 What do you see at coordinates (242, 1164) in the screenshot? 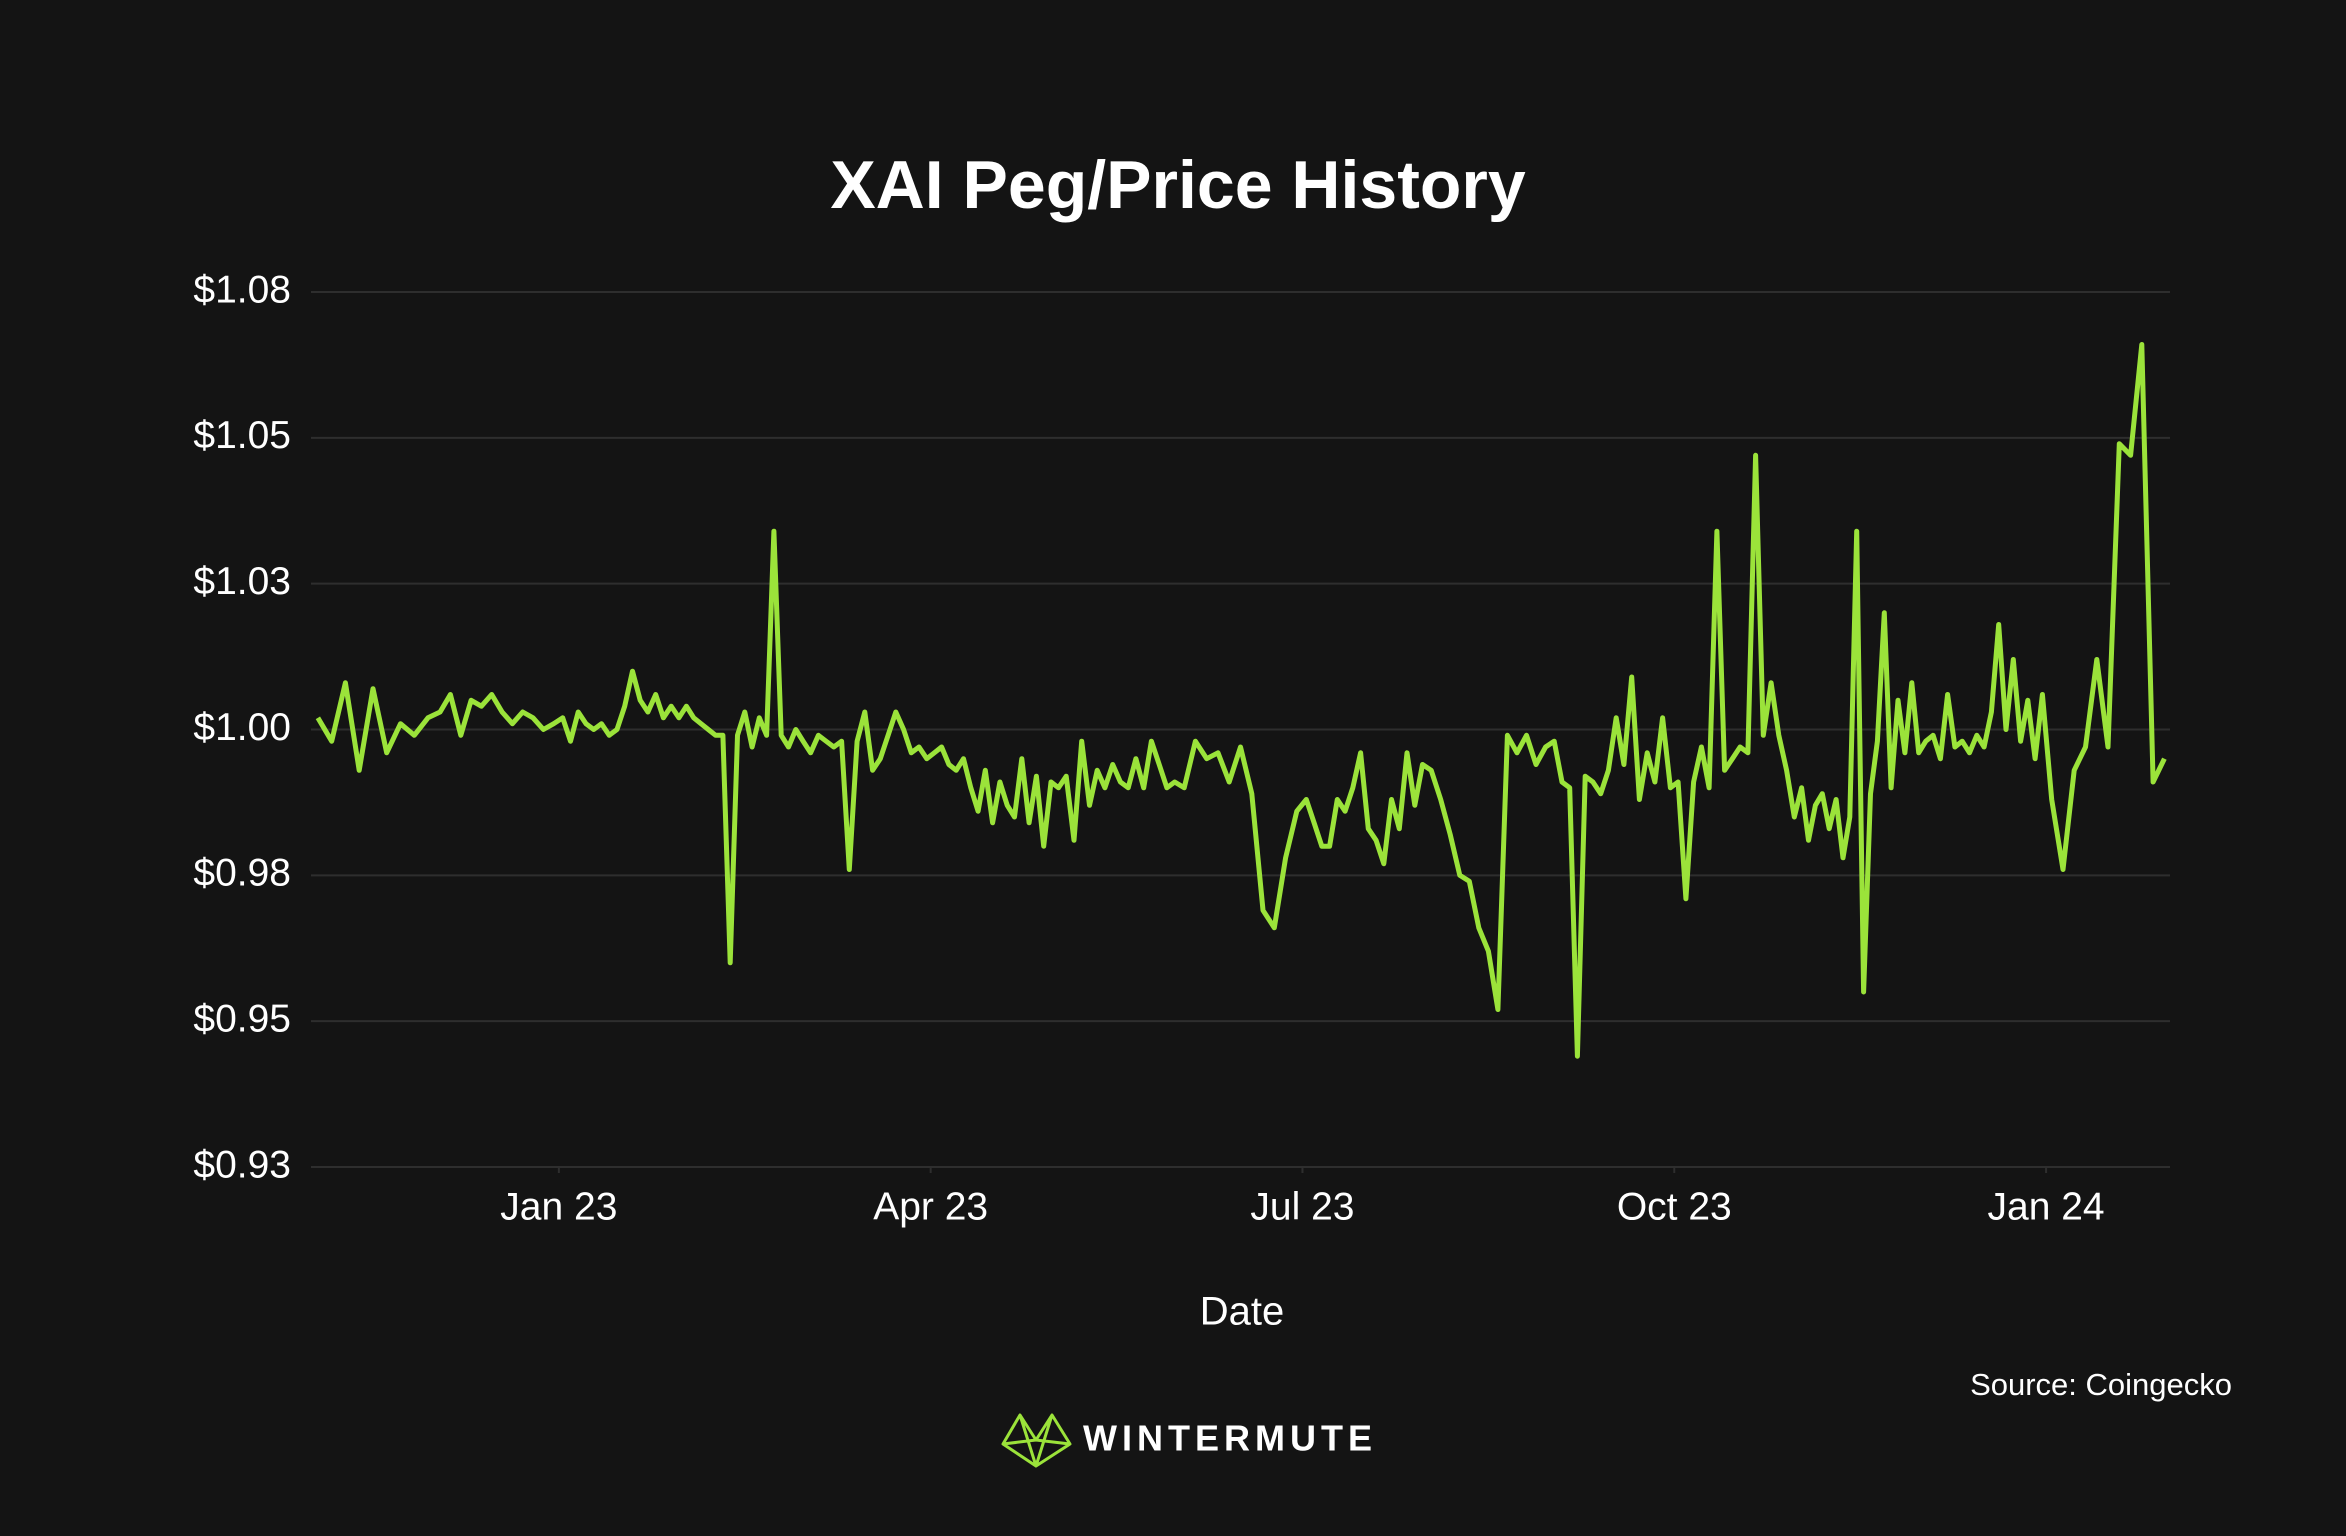
I see `y-tick-label: $0.93` at bounding box center [242, 1164].